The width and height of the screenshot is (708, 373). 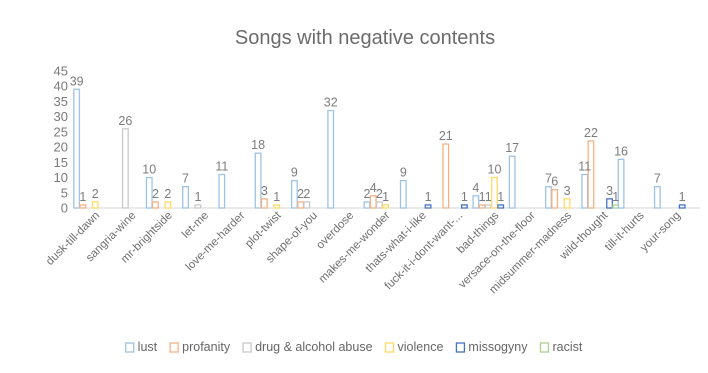 I want to click on legend-label-lust: lust, so click(x=148, y=347).